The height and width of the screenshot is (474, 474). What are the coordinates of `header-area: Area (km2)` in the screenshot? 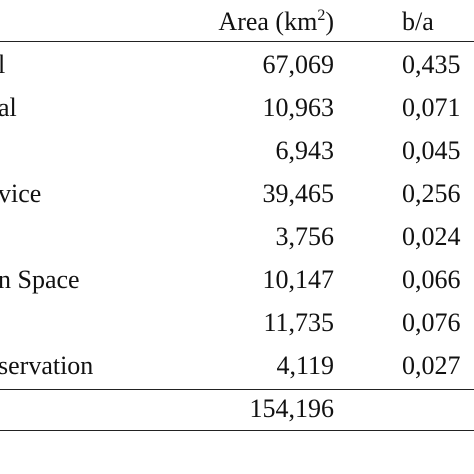 It's located at (276, 22).